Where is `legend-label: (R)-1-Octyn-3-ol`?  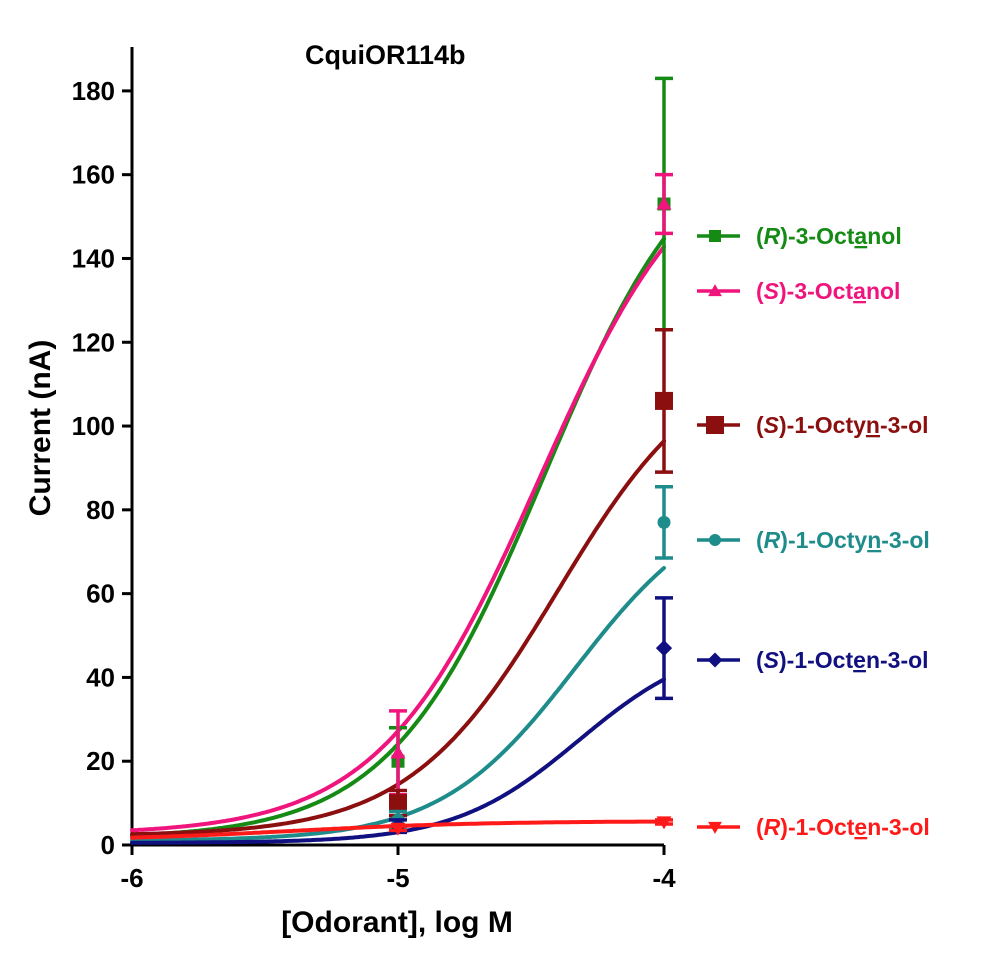 legend-label: (R)-1-Octyn-3-ol is located at coordinates (843, 540).